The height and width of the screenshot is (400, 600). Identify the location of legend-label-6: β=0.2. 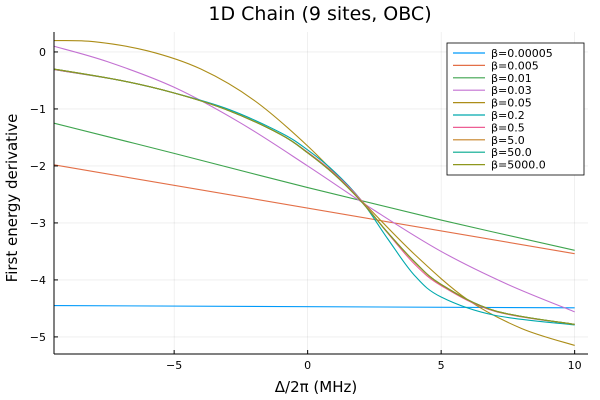
(508, 115).